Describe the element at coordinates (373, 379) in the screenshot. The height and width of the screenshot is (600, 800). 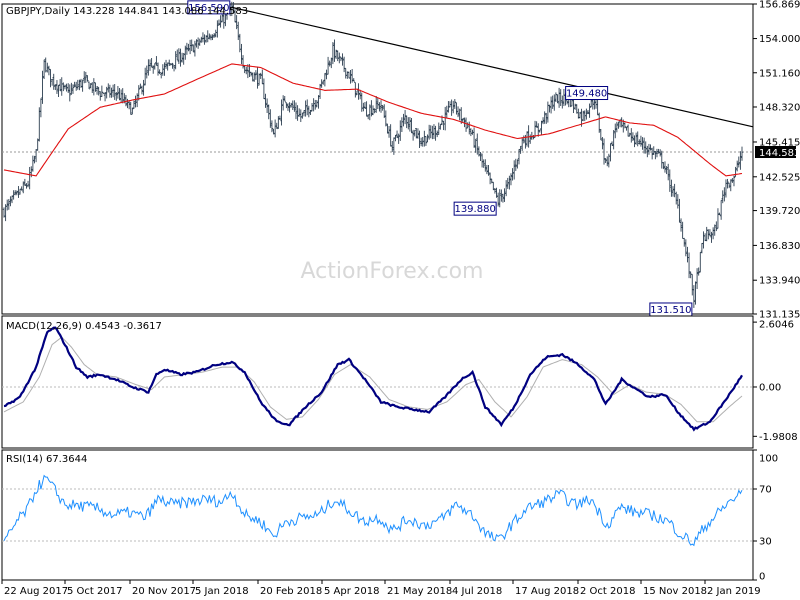
I see `macd-signal-line` at that location.